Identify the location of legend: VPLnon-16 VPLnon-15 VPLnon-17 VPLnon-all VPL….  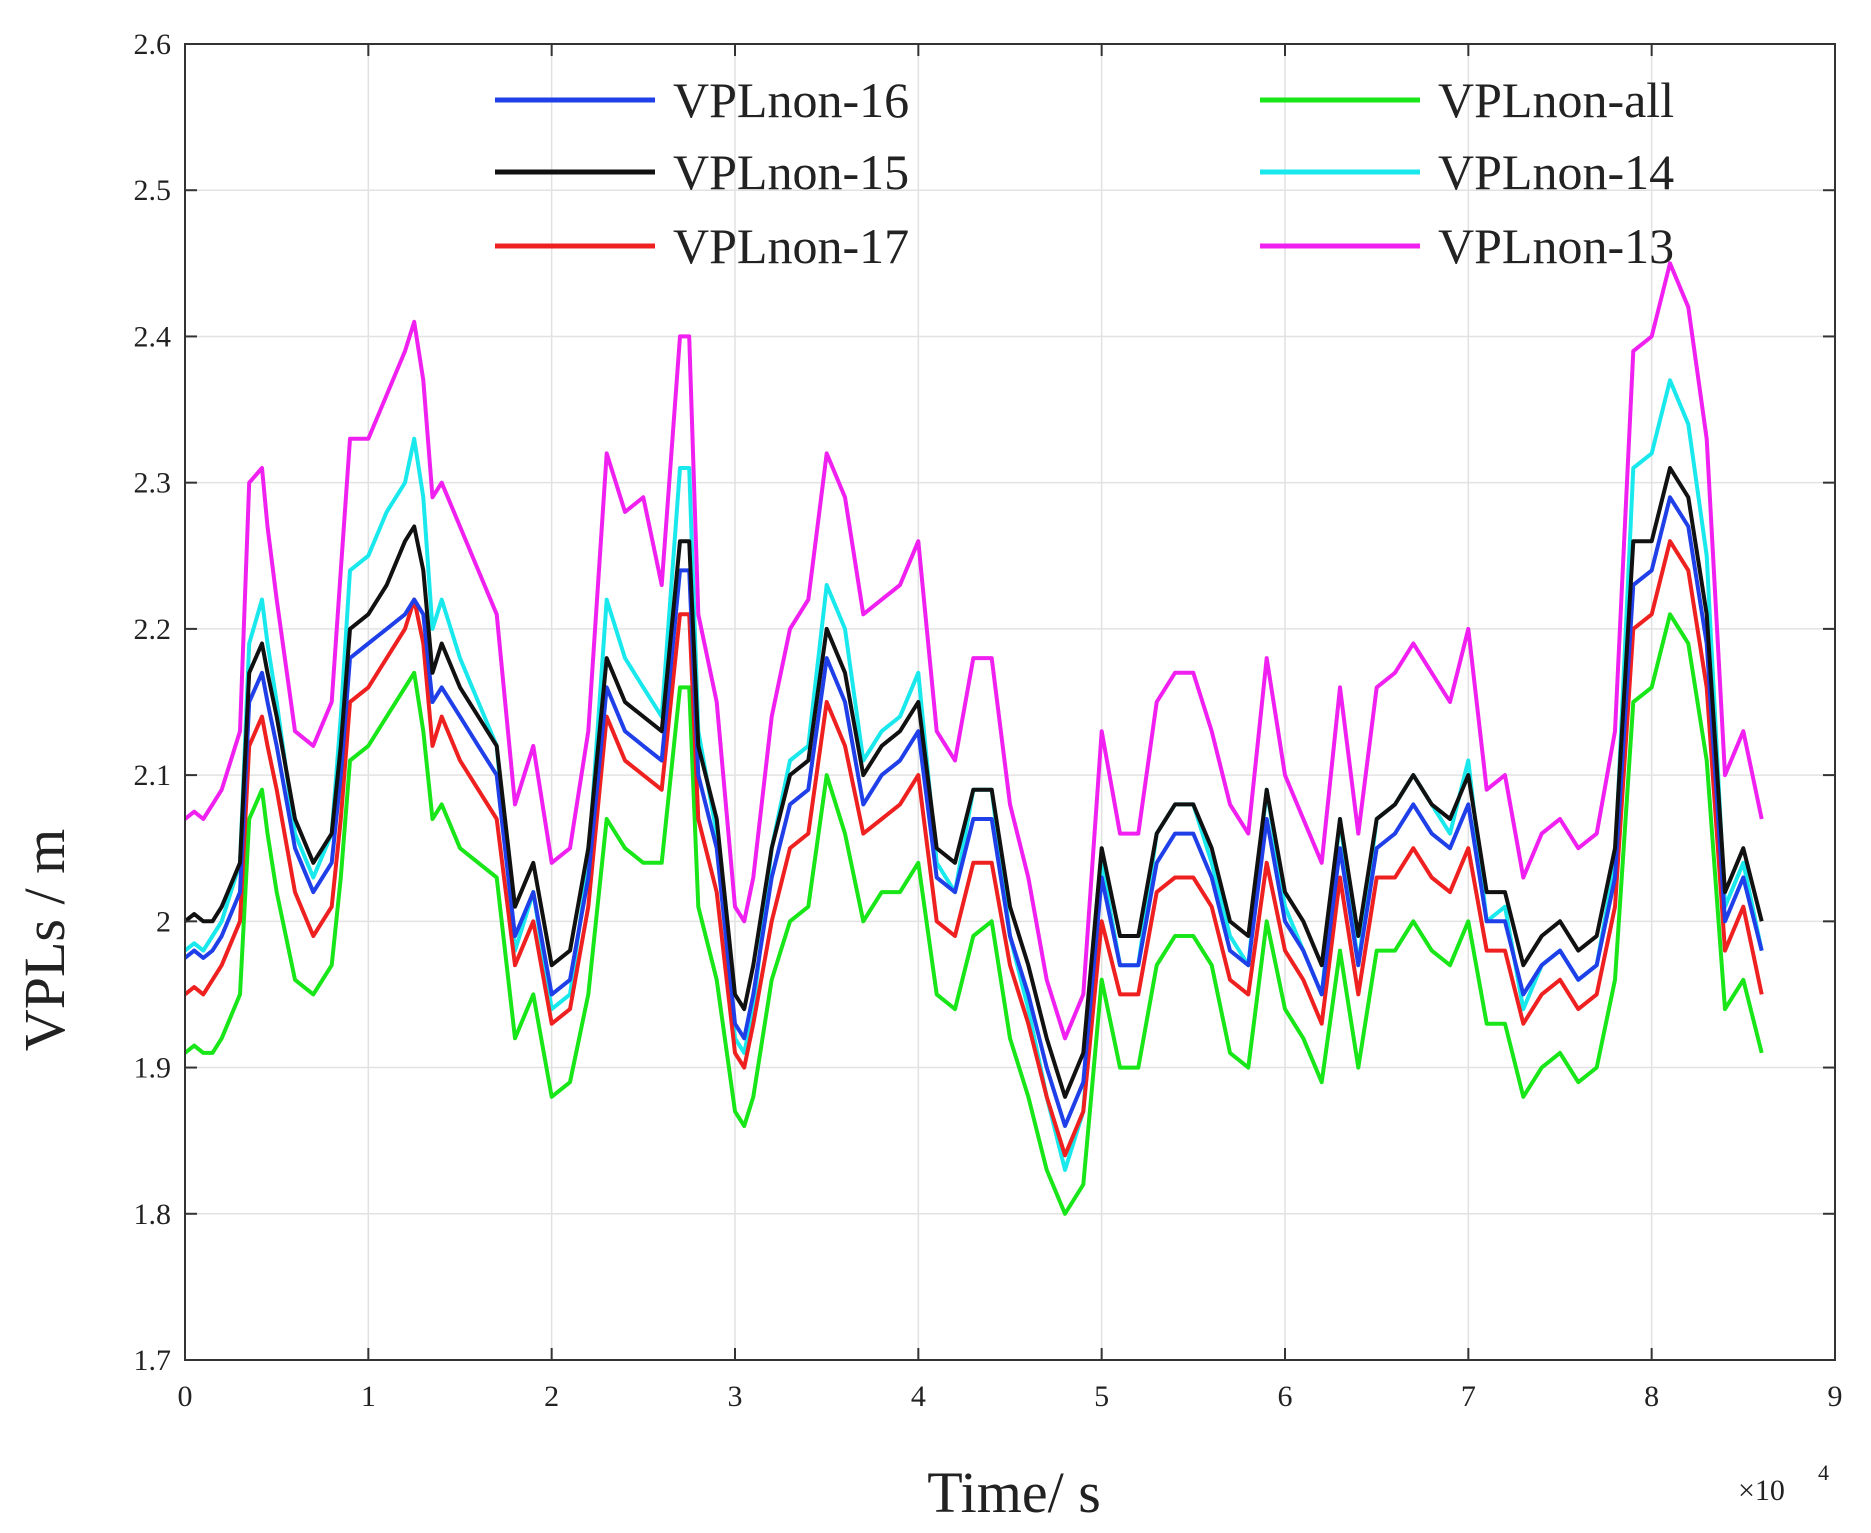
(1084, 173).